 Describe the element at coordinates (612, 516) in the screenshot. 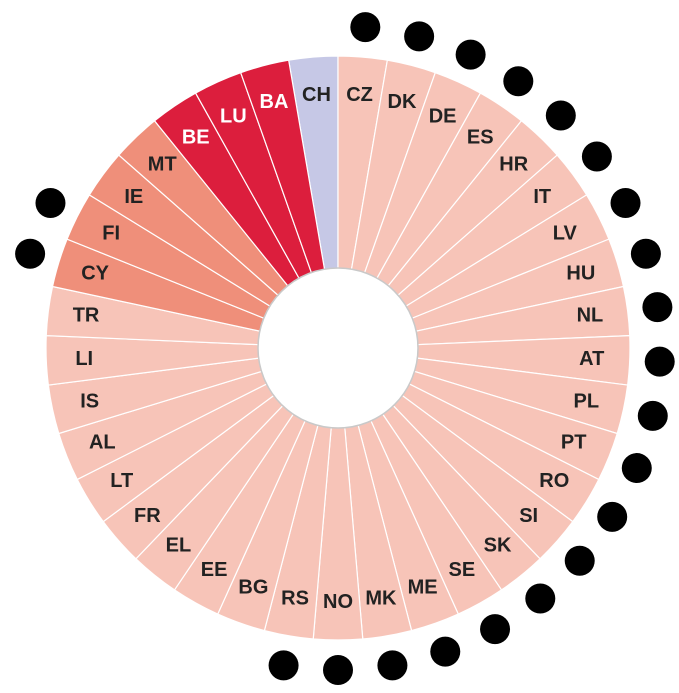

I see `marker-dot-ro` at that location.